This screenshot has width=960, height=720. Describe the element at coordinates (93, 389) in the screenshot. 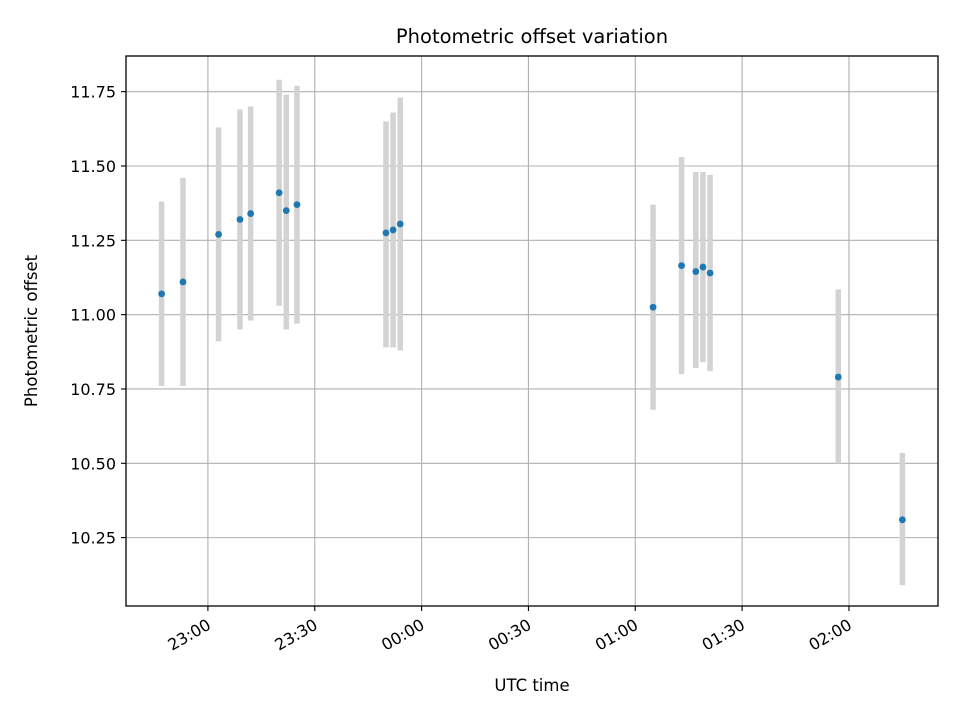

I see `y-tick-label: 10.75` at that location.